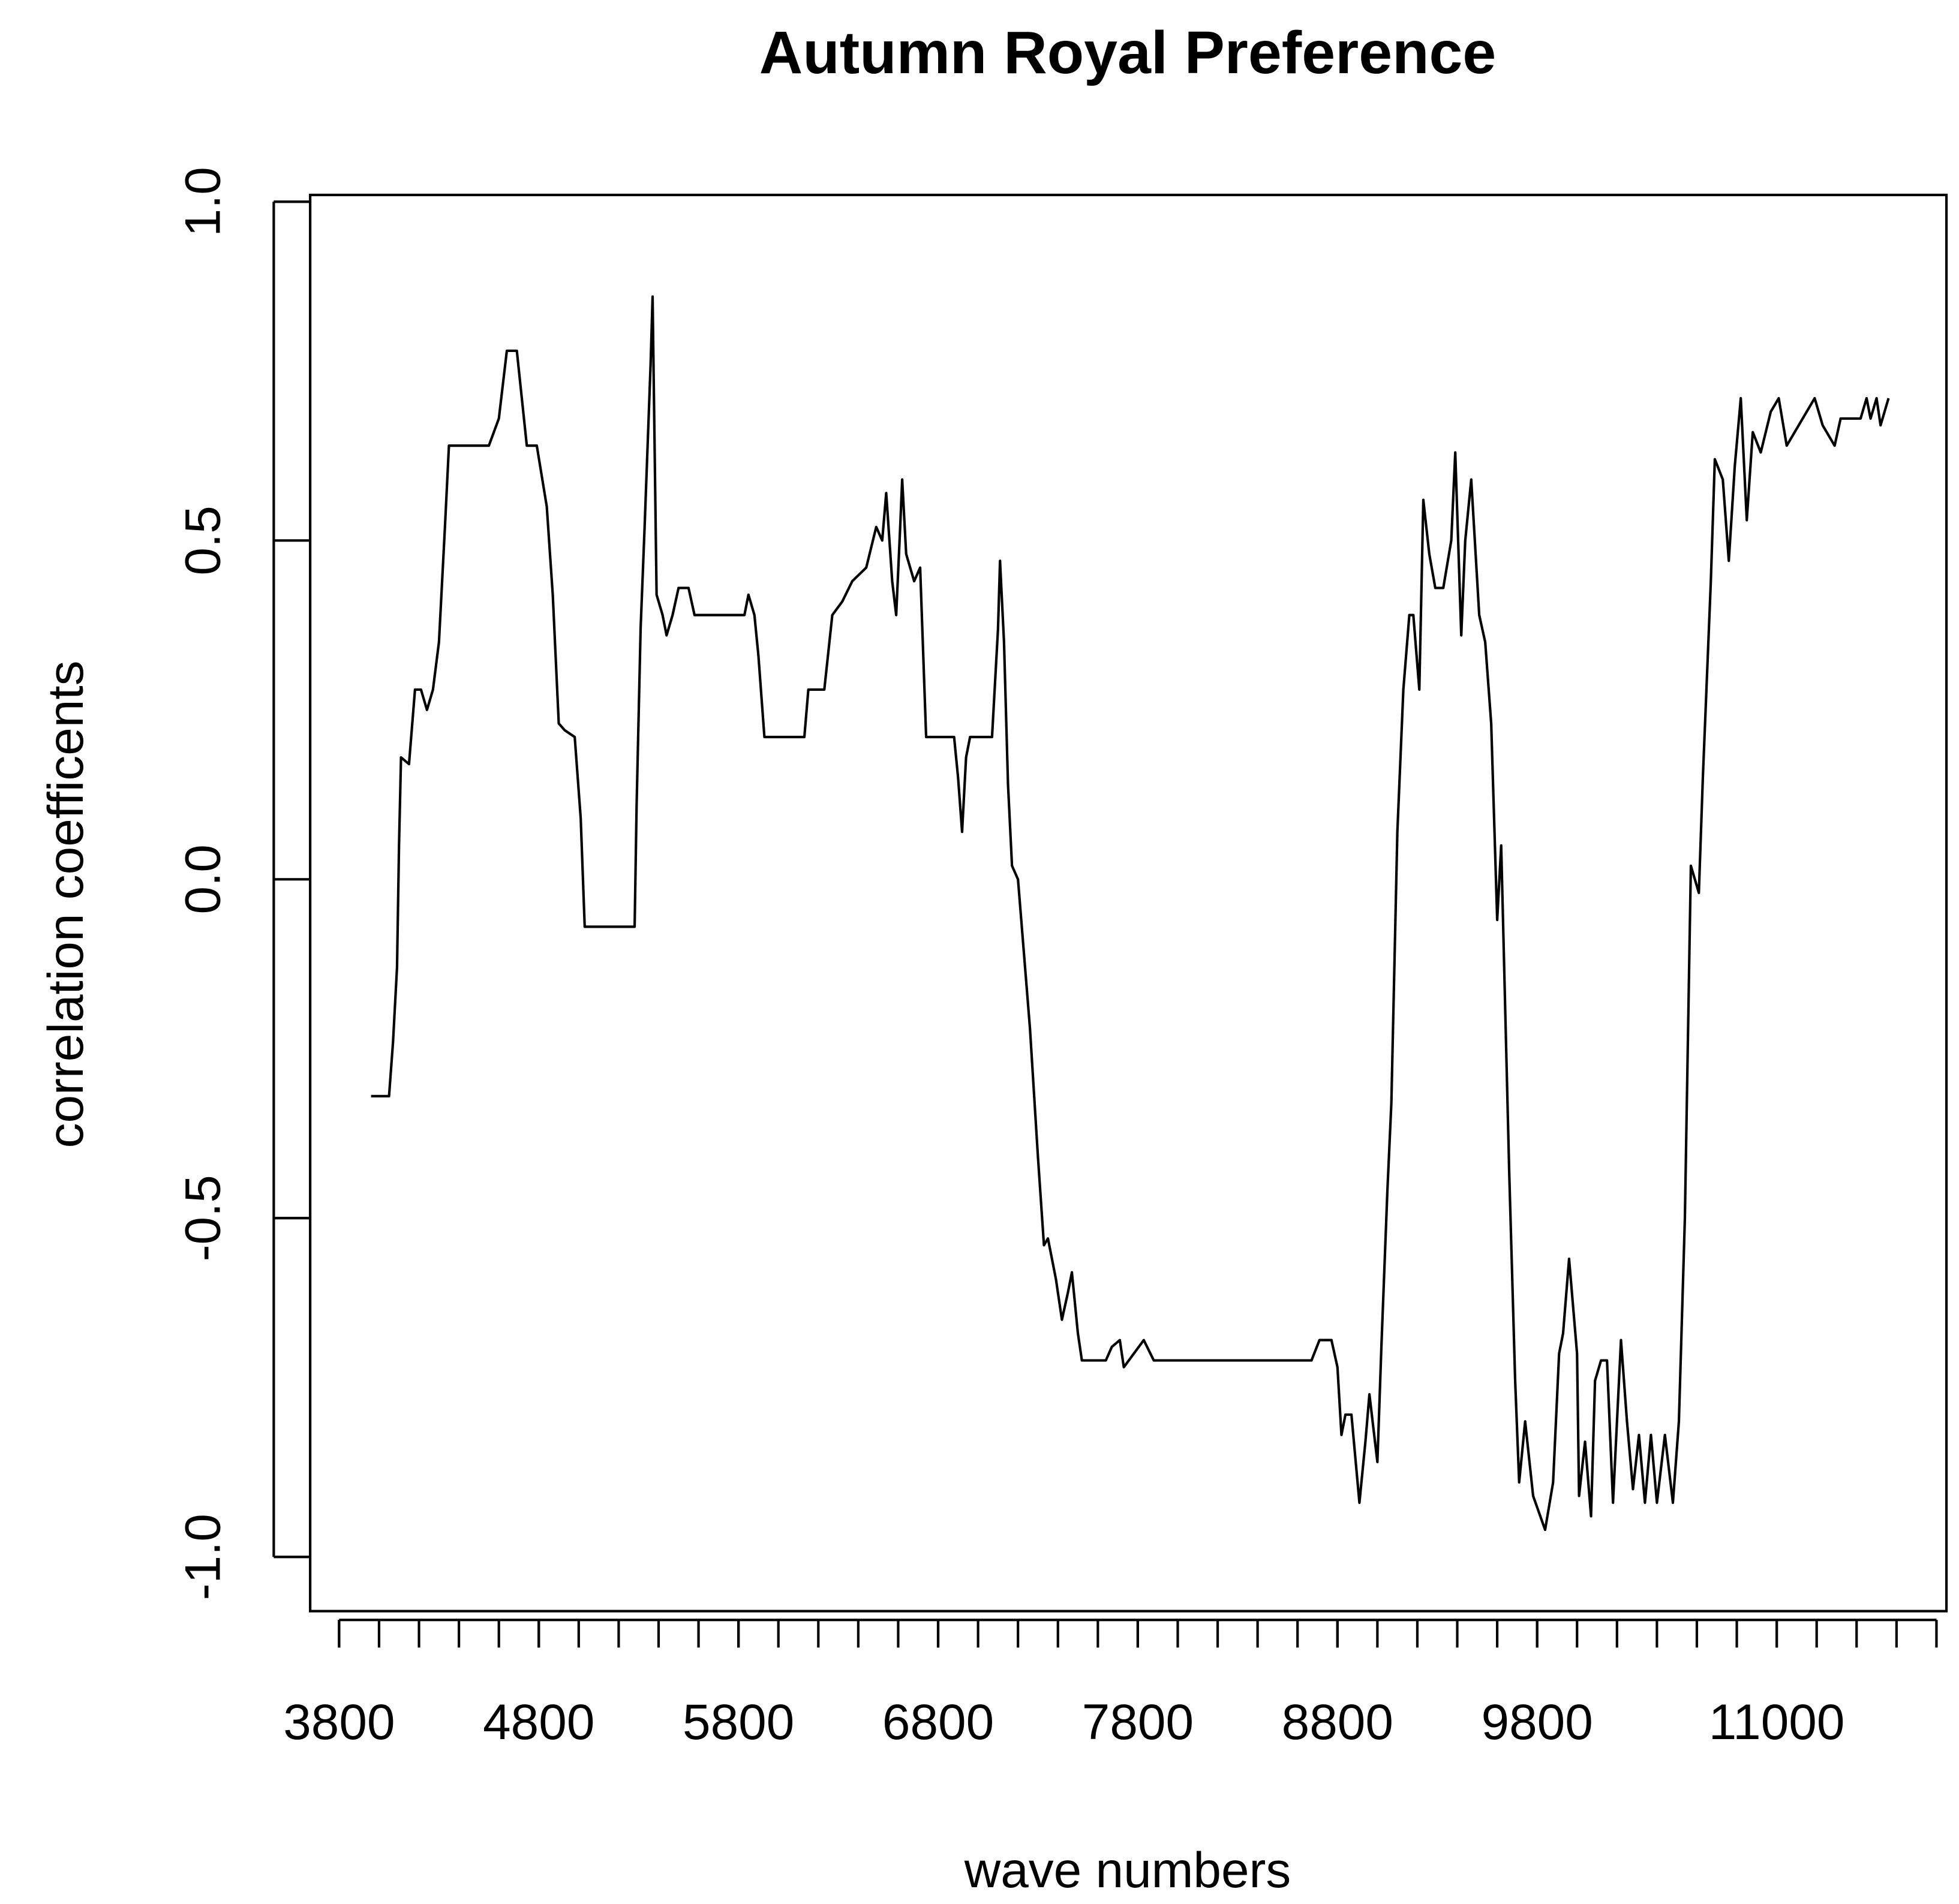  What do you see at coordinates (738, 1722) in the screenshot?
I see `x-tick-label: 5800` at bounding box center [738, 1722].